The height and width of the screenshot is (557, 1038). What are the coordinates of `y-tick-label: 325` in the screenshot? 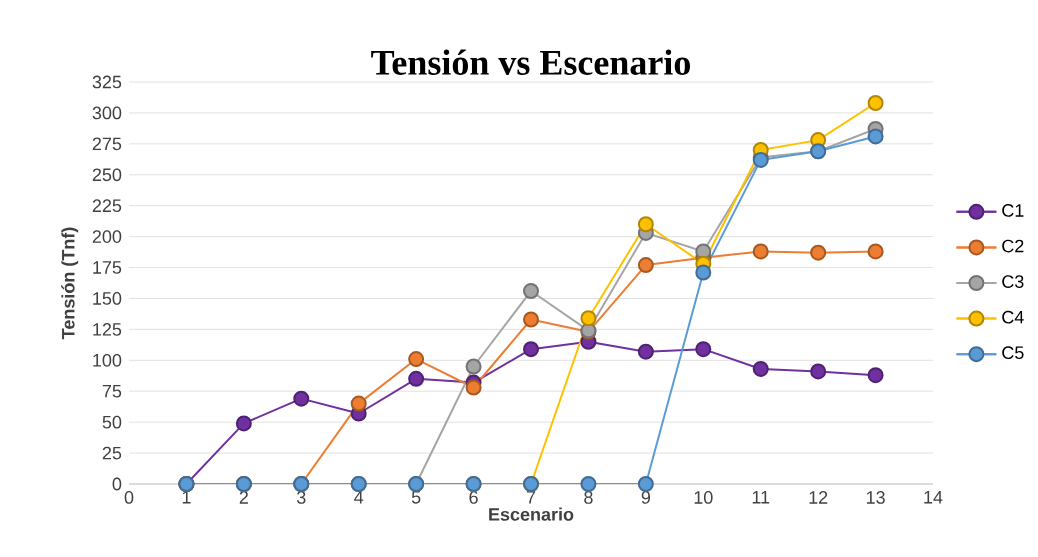 It's located at (107, 82).